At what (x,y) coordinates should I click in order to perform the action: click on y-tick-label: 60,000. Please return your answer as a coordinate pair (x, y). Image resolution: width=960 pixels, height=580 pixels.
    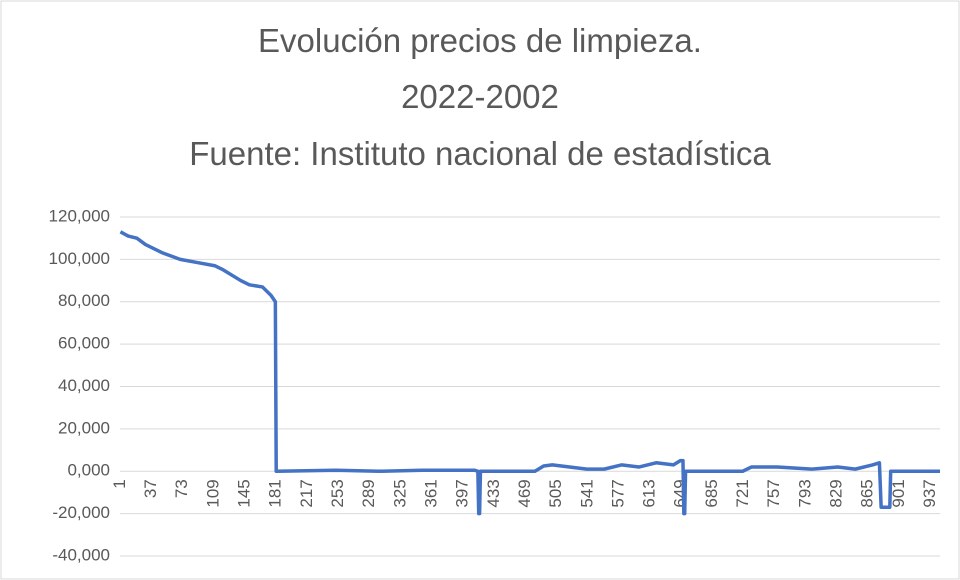
    Looking at the image, I should click on (84, 343).